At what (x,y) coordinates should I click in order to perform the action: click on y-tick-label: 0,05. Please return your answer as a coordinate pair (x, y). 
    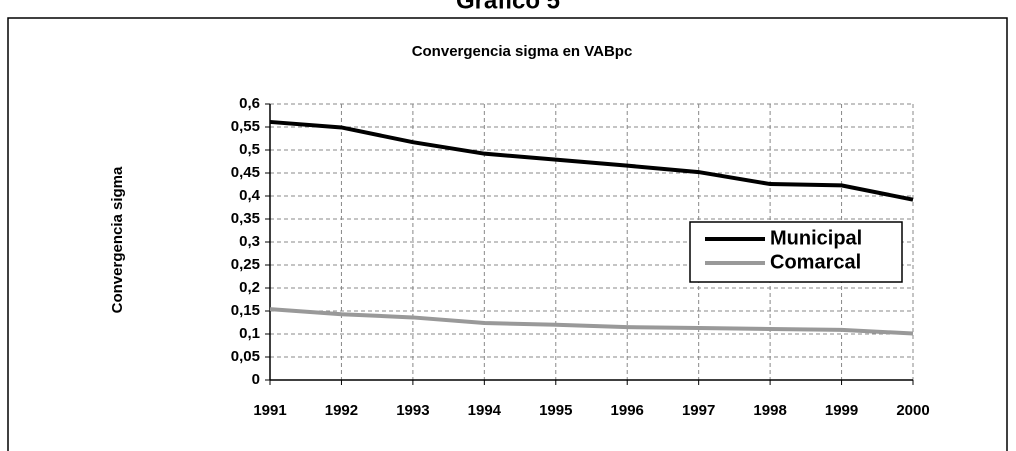
    Looking at the image, I should click on (245, 356).